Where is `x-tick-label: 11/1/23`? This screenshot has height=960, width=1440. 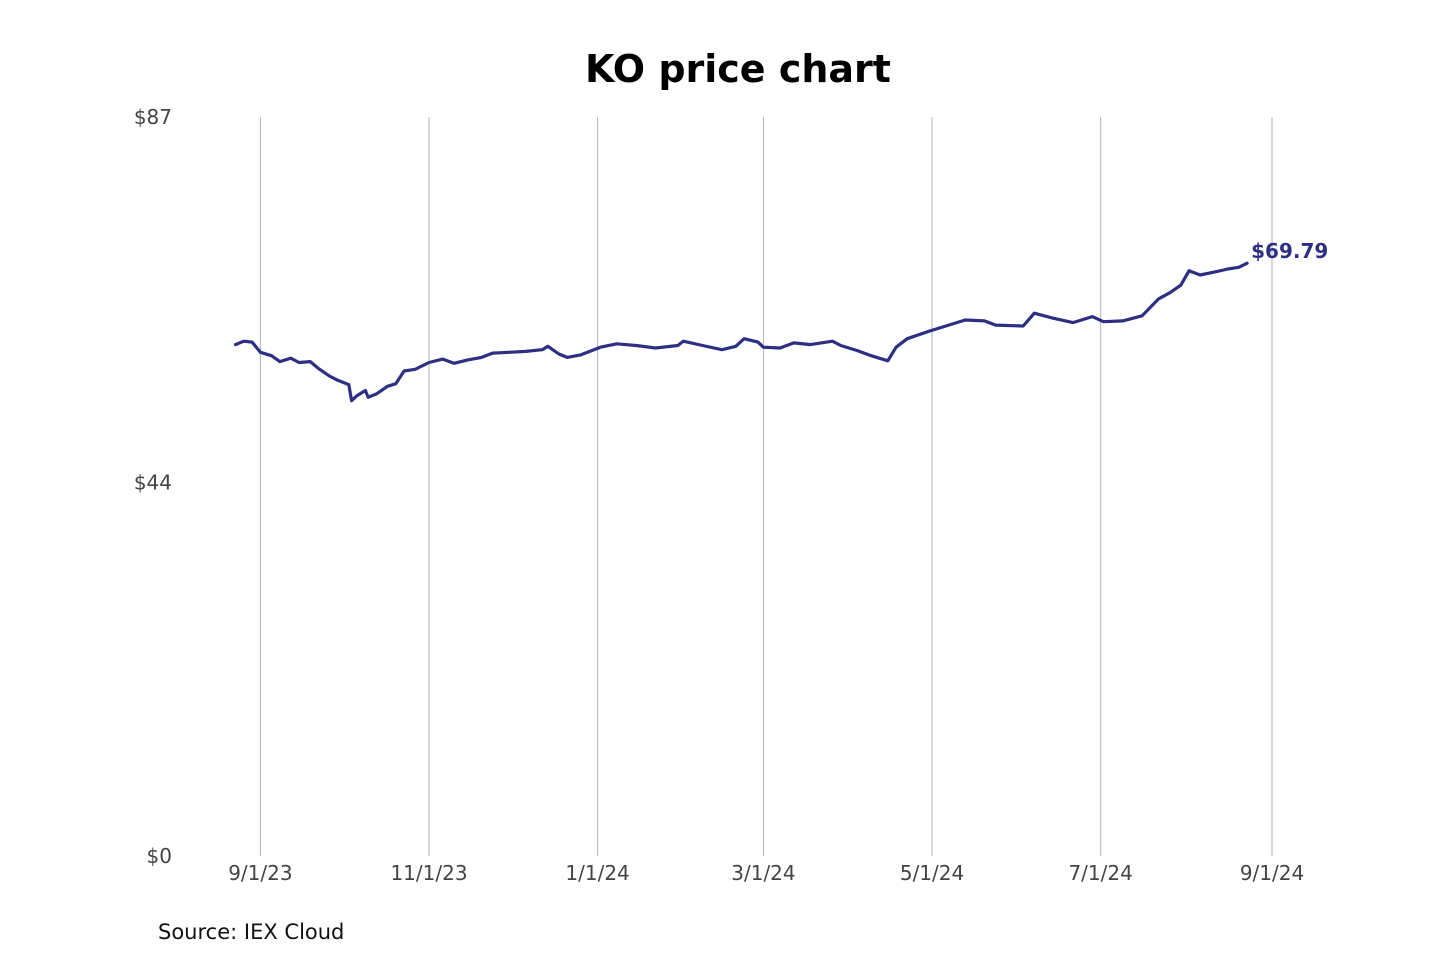 x-tick-label: 11/1/23 is located at coordinates (428, 873).